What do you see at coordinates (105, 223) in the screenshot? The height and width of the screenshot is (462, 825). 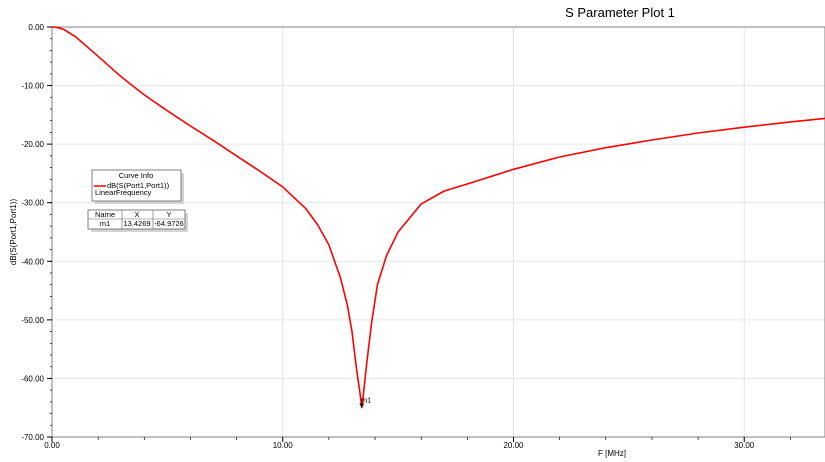 I see `marker-table-cell: m1` at bounding box center [105, 223].